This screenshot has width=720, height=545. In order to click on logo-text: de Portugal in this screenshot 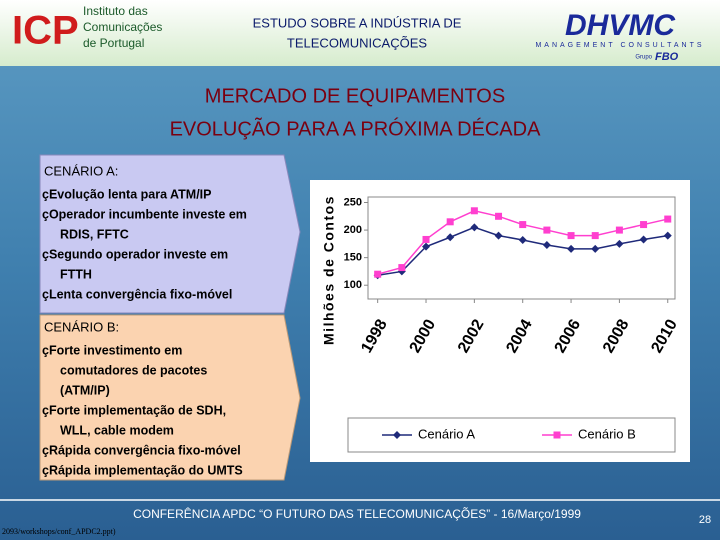, I will do `click(113, 43)`.